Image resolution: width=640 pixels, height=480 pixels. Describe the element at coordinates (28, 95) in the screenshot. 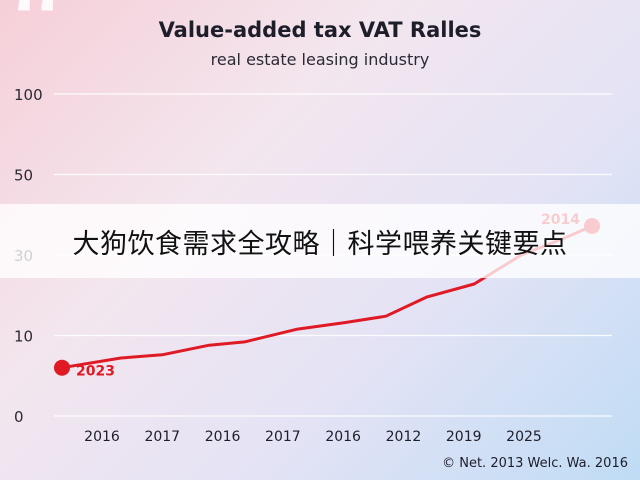

I see `y-tick-label: 100` at that location.